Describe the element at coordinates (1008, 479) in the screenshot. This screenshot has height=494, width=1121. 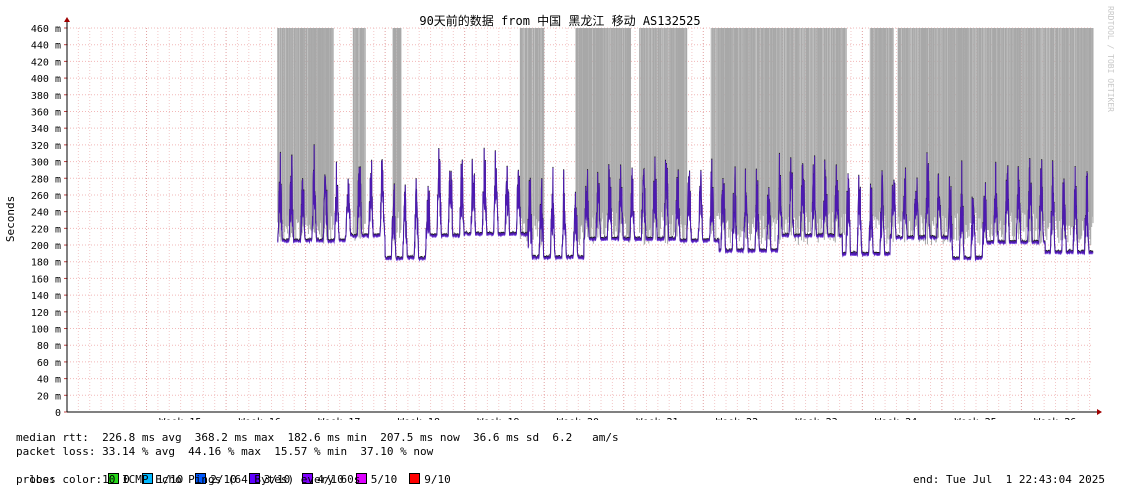
I see `end-time: end: Tue Jul 1 22:43:04 2025` at that location.